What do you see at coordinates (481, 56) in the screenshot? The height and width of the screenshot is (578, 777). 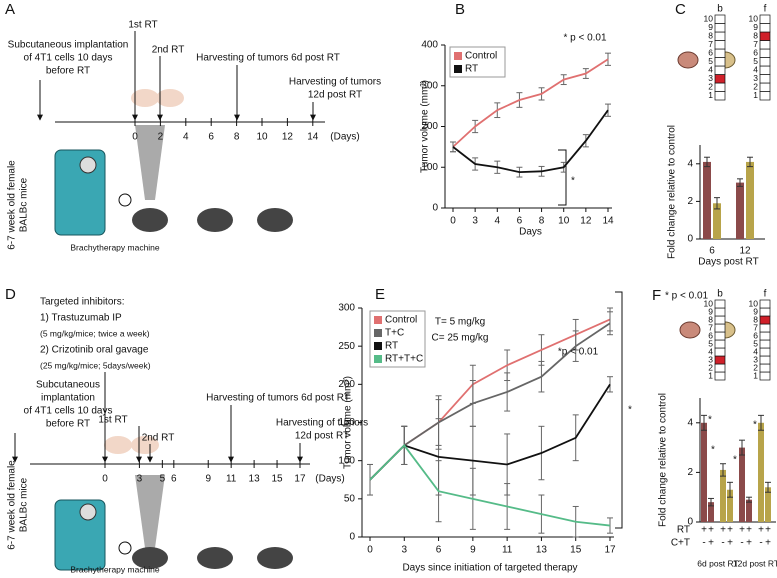 I see `legend-label: Control` at bounding box center [481, 56].